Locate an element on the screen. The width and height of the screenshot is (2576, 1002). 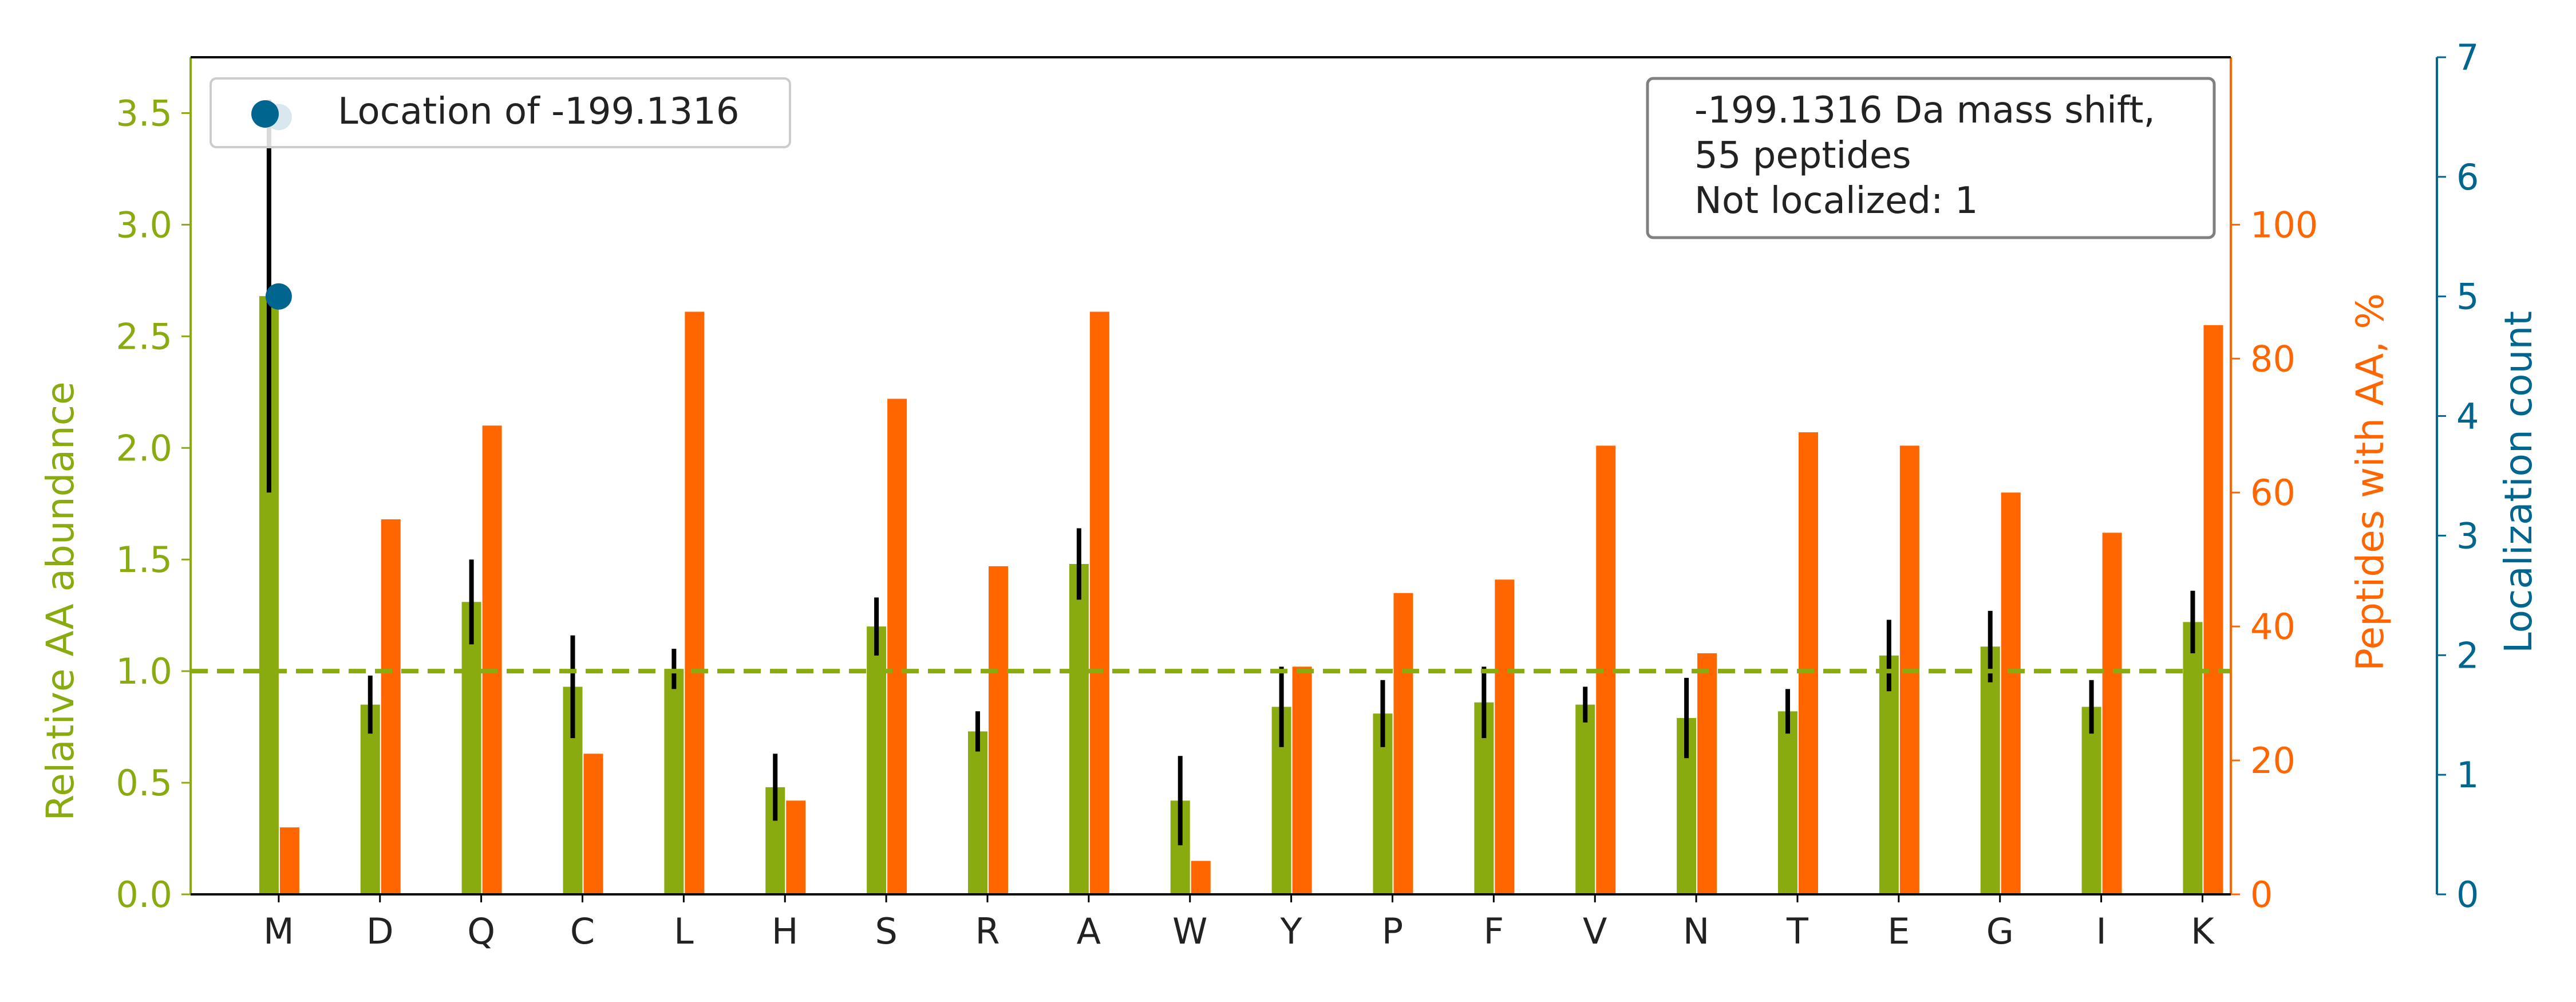
x-tick-label-W: W is located at coordinates (1189, 931).